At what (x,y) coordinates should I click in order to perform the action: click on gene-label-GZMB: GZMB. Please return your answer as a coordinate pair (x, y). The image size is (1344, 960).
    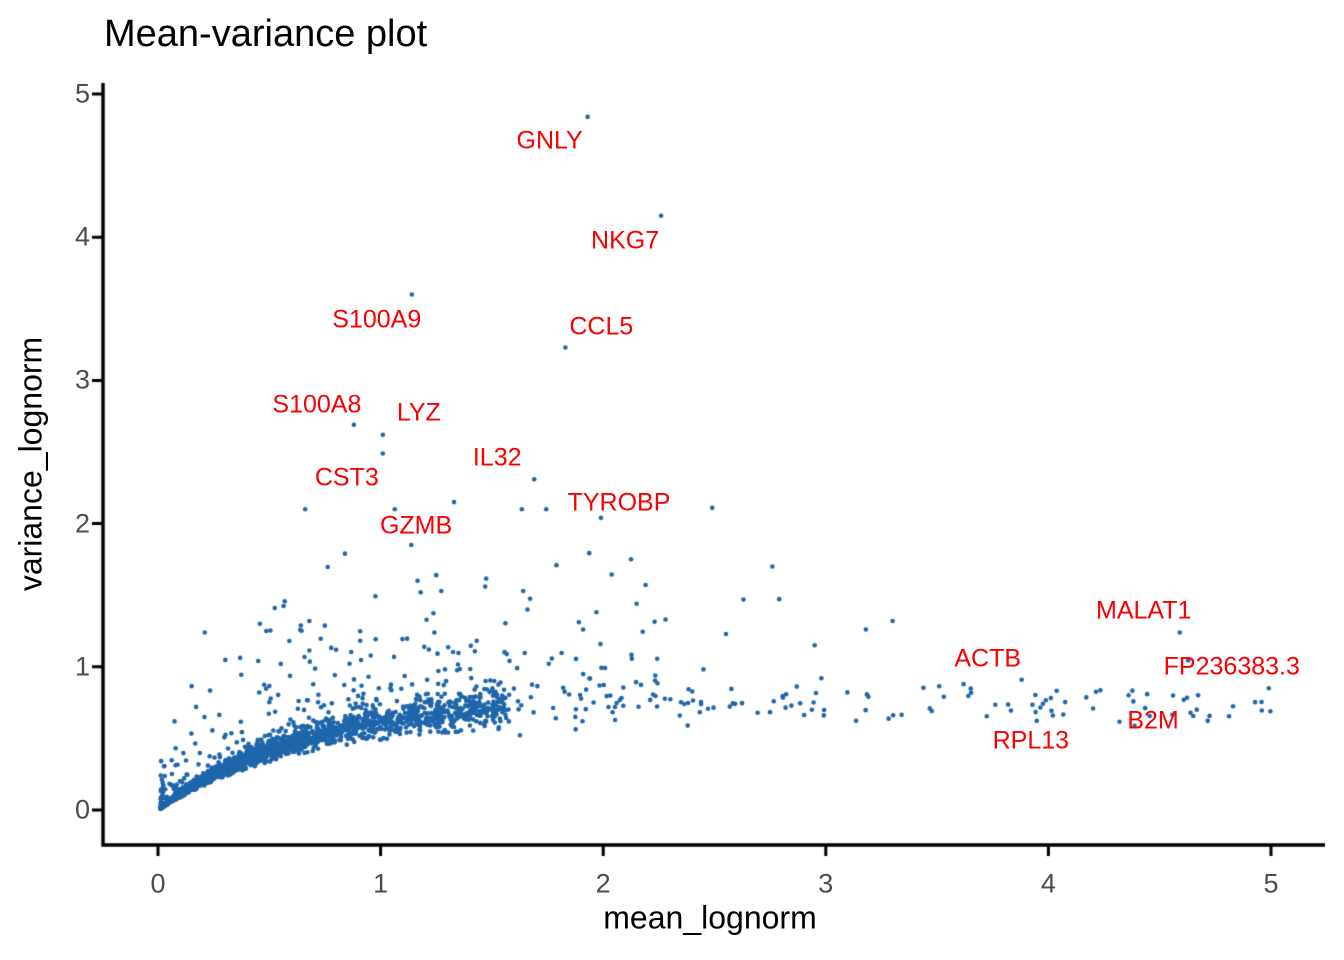
    Looking at the image, I should click on (416, 525).